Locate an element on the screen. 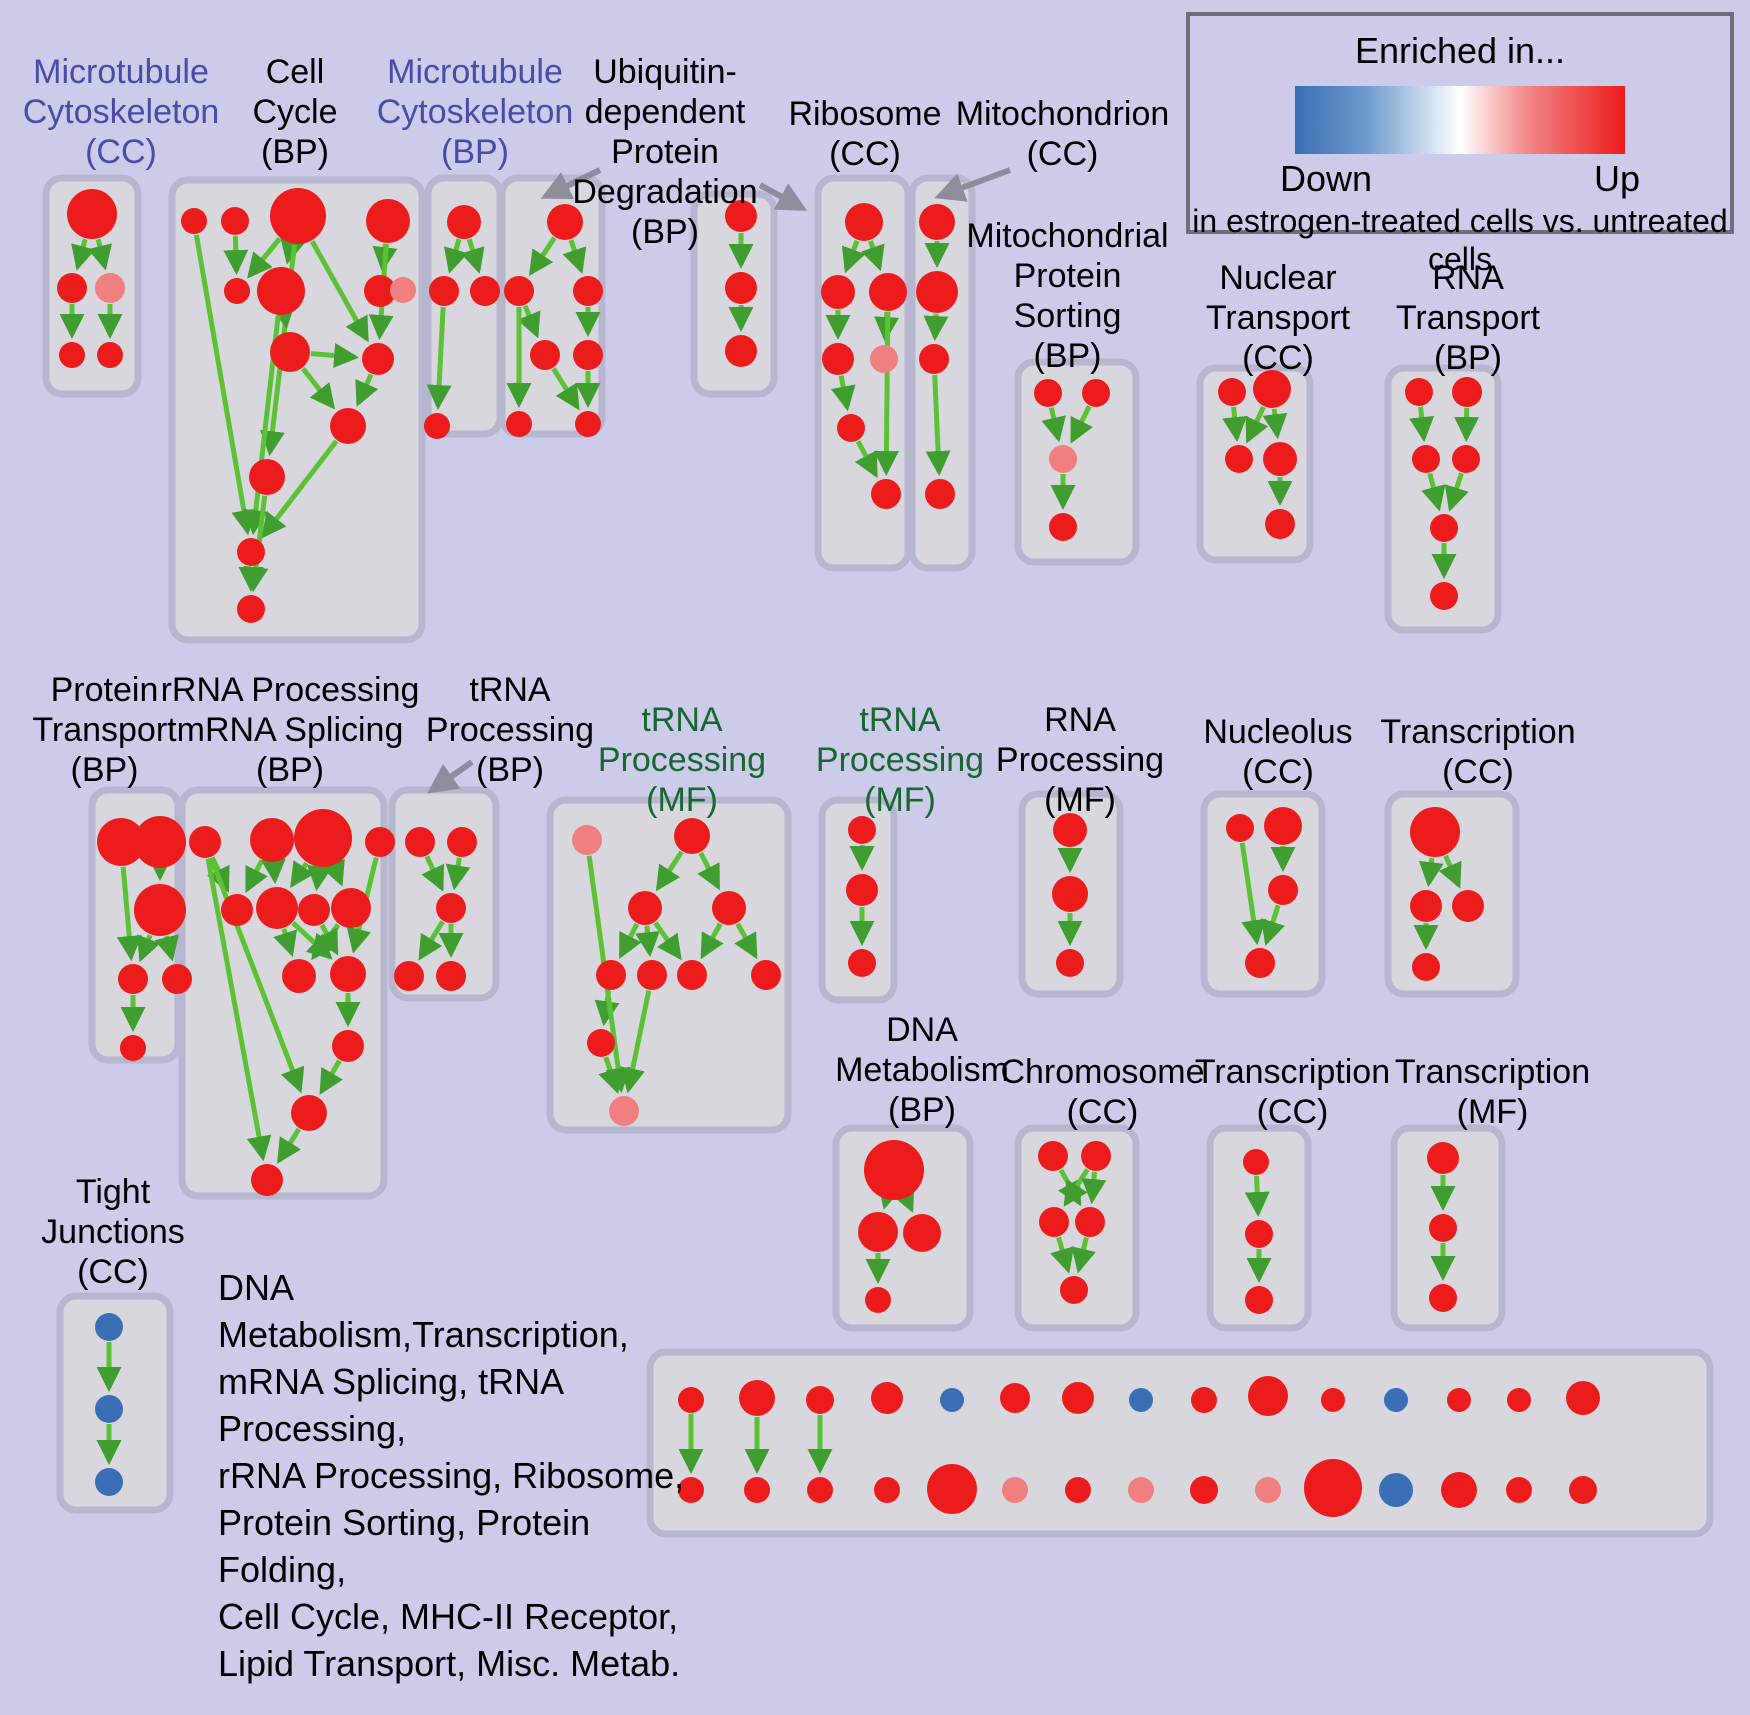 This screenshot has height=1715, width=1750. cluster-label-trna-processing-mf-2: tRNA Processing (MF) is located at coordinates (900, 760).